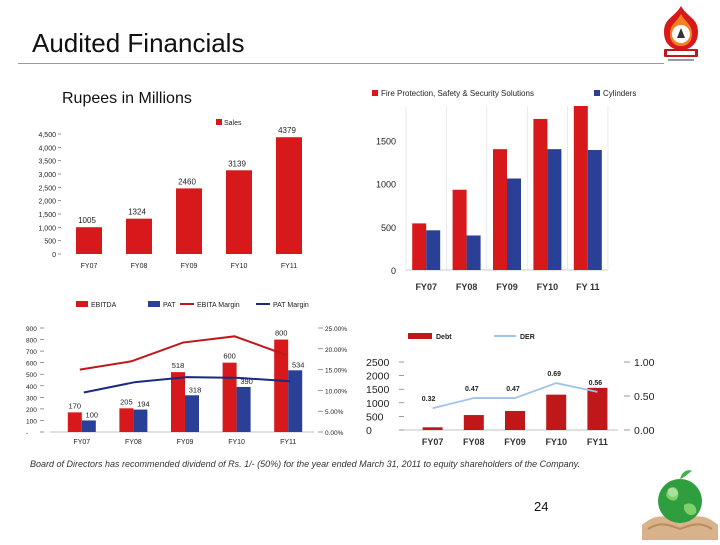 This screenshot has height=545, width=720. Describe the element at coordinates (218, 305) in the screenshot. I see `legend-label: EBITA Margin` at that location.